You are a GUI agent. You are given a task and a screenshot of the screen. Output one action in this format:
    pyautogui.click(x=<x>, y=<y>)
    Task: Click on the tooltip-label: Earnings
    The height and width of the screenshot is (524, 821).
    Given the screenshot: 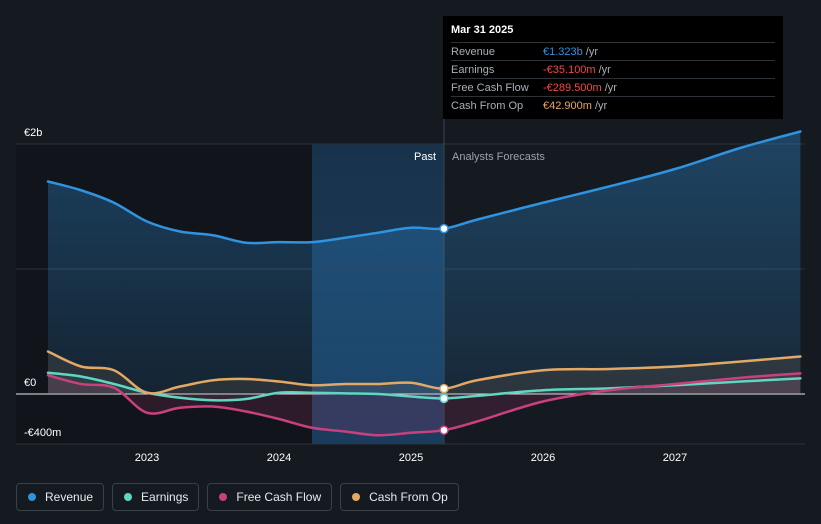 What is the action you would take?
    pyautogui.click(x=473, y=69)
    